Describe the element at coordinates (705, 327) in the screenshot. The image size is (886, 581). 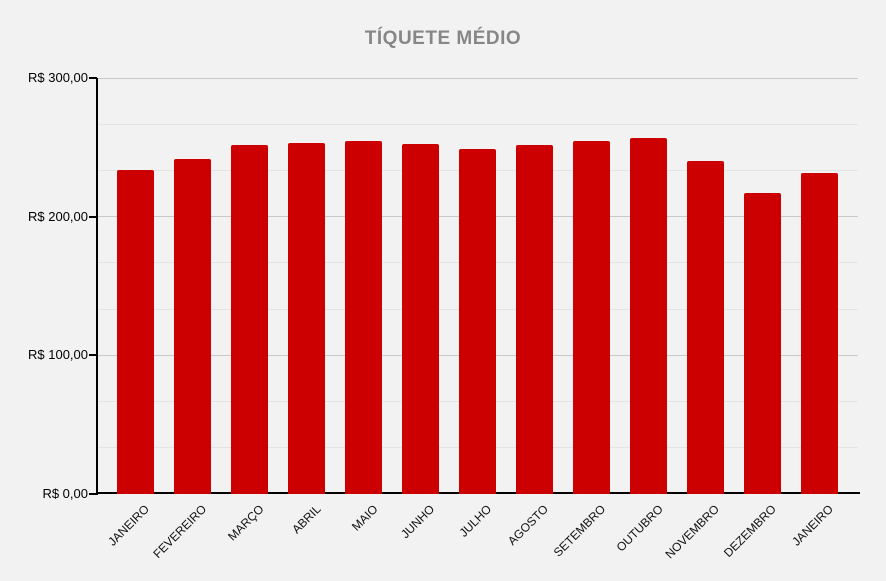
I see `bar-novembro` at that location.